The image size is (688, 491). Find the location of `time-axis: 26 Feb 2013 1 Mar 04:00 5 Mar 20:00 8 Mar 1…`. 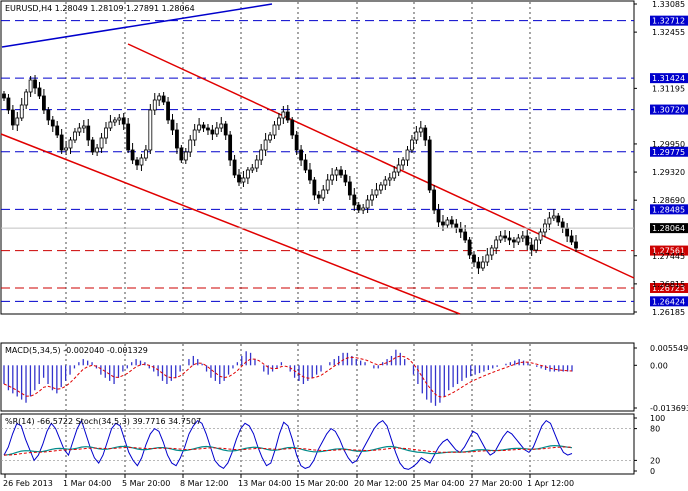

time-axis: 26 Feb 2013 1 Mar 04:00 5 Mar 20:00 8 Mar 1… is located at coordinates (288, 481).